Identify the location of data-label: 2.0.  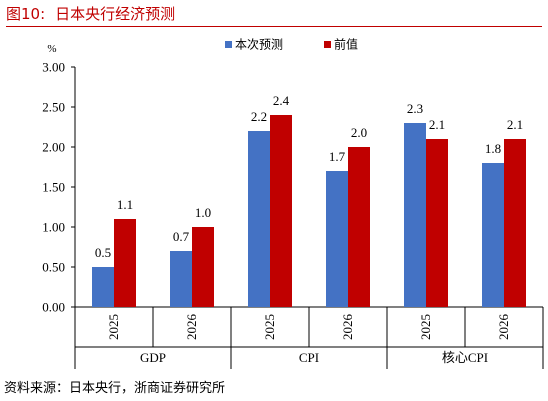
(359, 132).